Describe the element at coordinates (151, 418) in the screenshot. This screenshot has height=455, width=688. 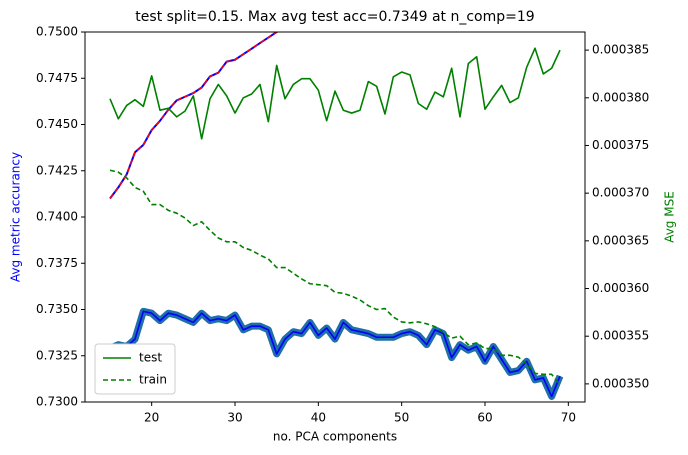
I see `x-tick-label: 20` at that location.